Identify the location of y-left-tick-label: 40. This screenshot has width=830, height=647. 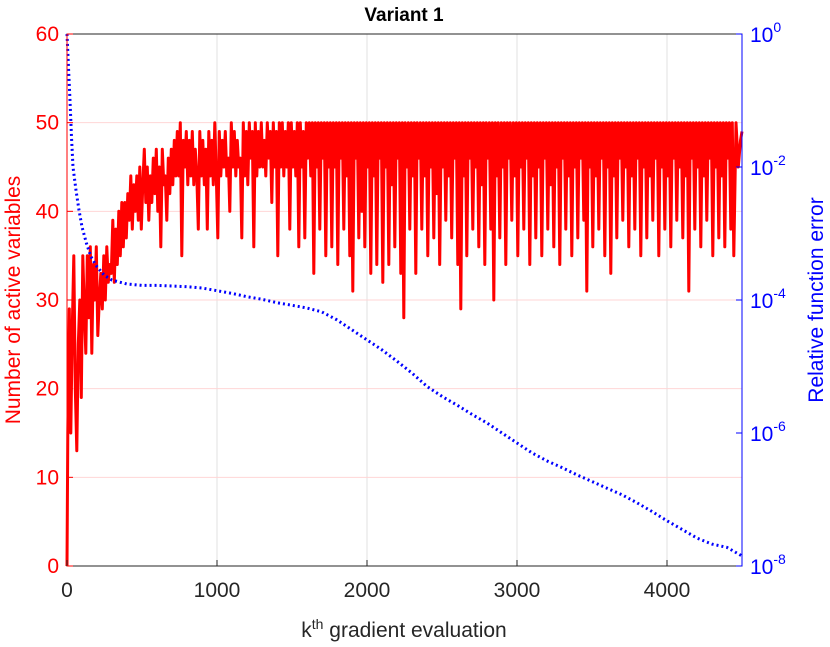
(47, 211).